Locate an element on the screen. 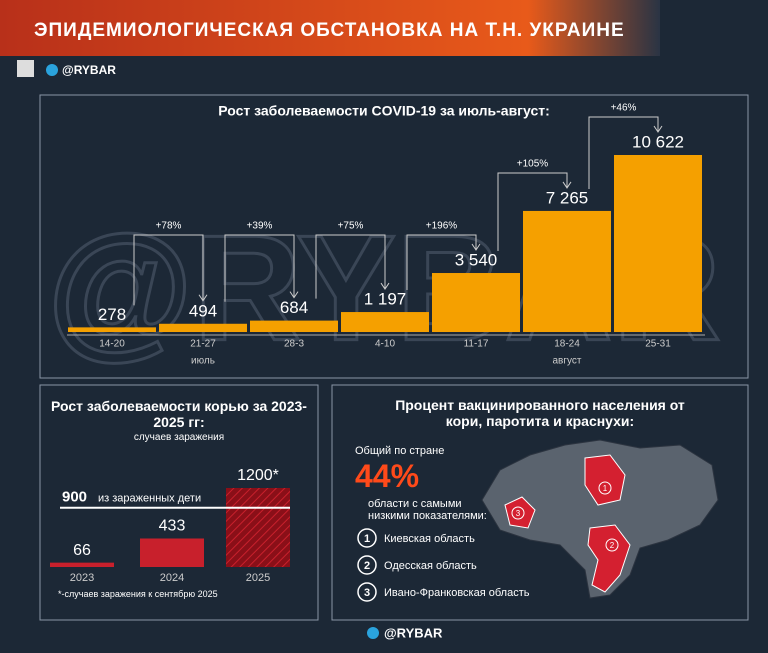  panel is located at coordinates (179, 502).